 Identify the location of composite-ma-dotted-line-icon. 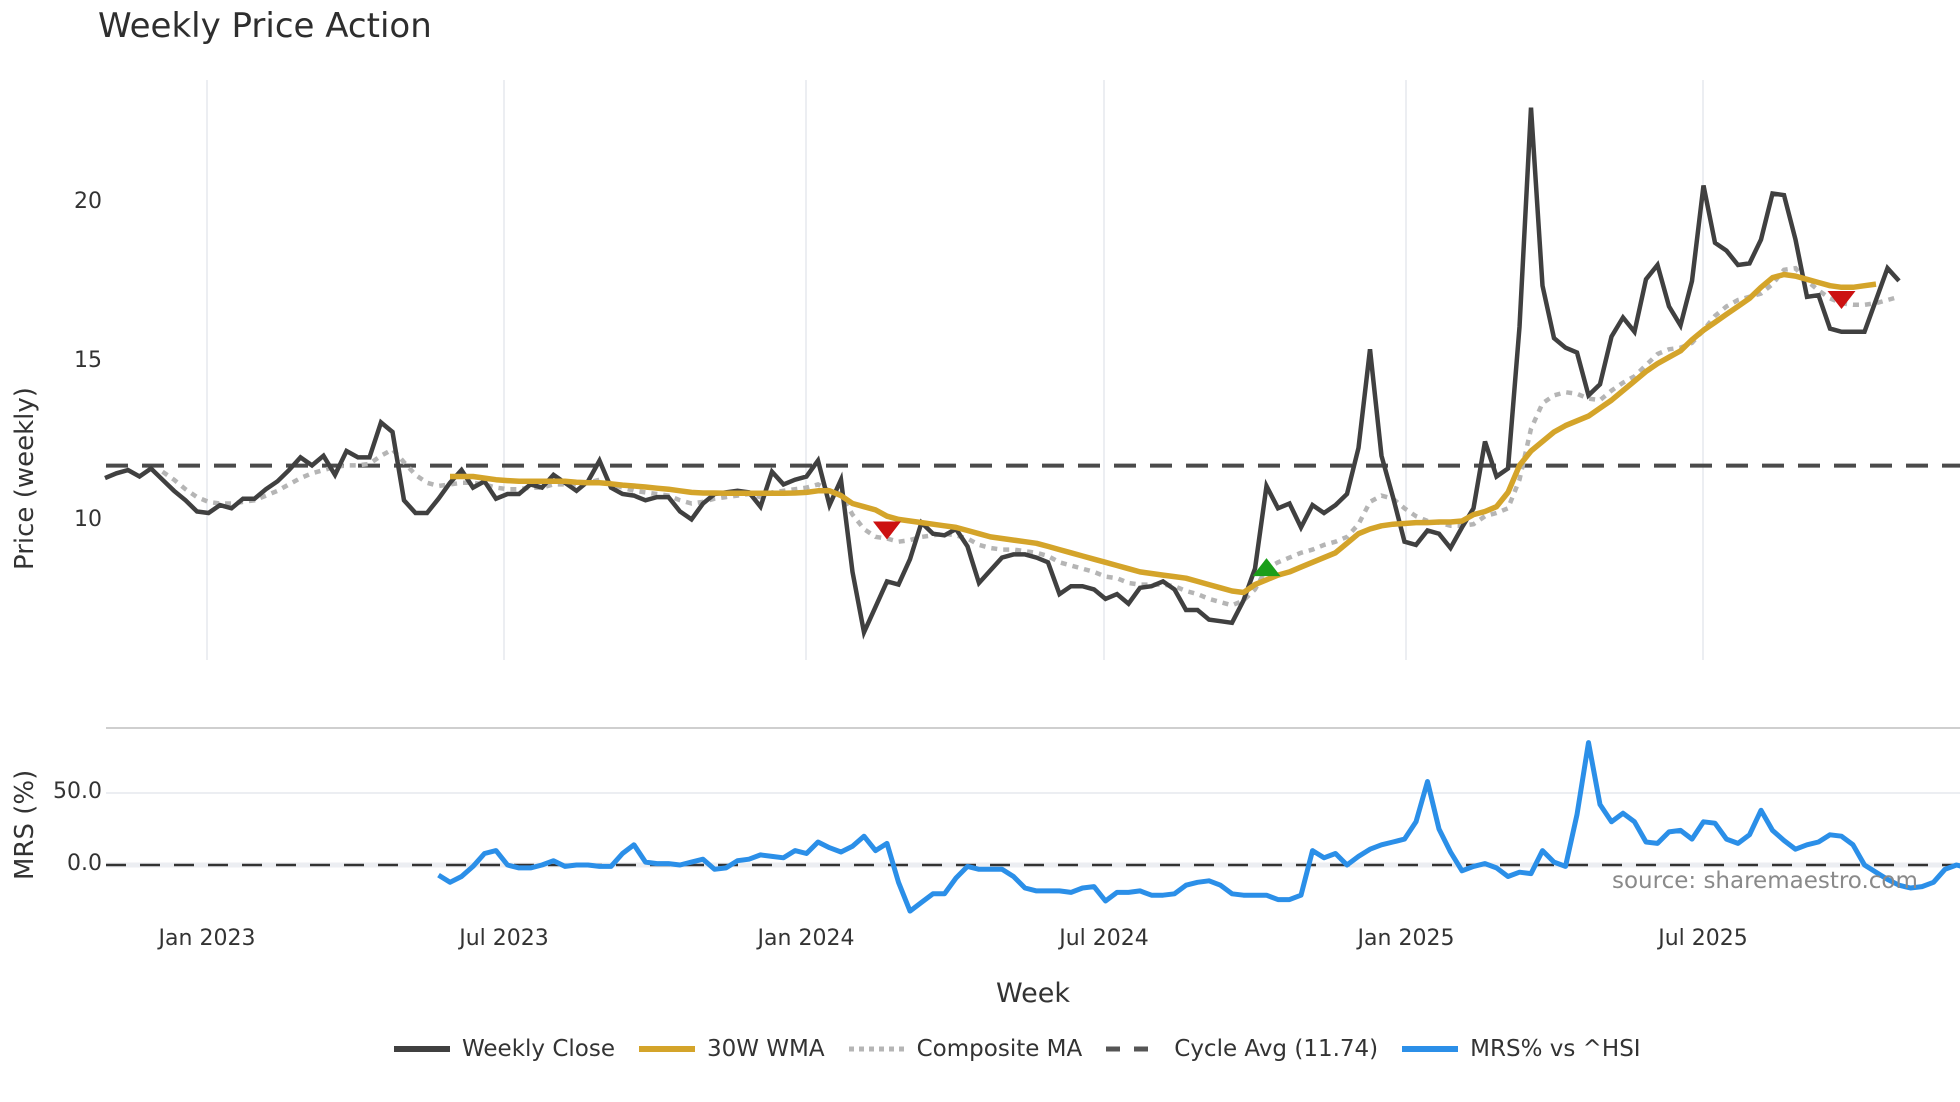
(877, 1049).